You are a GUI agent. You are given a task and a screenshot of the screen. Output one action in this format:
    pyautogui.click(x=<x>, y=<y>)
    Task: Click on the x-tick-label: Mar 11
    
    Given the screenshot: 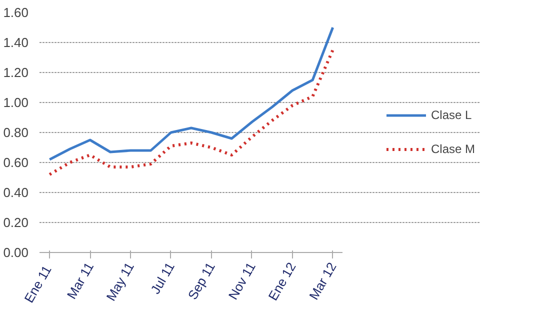 What is the action you would take?
    pyautogui.click(x=80, y=281)
    